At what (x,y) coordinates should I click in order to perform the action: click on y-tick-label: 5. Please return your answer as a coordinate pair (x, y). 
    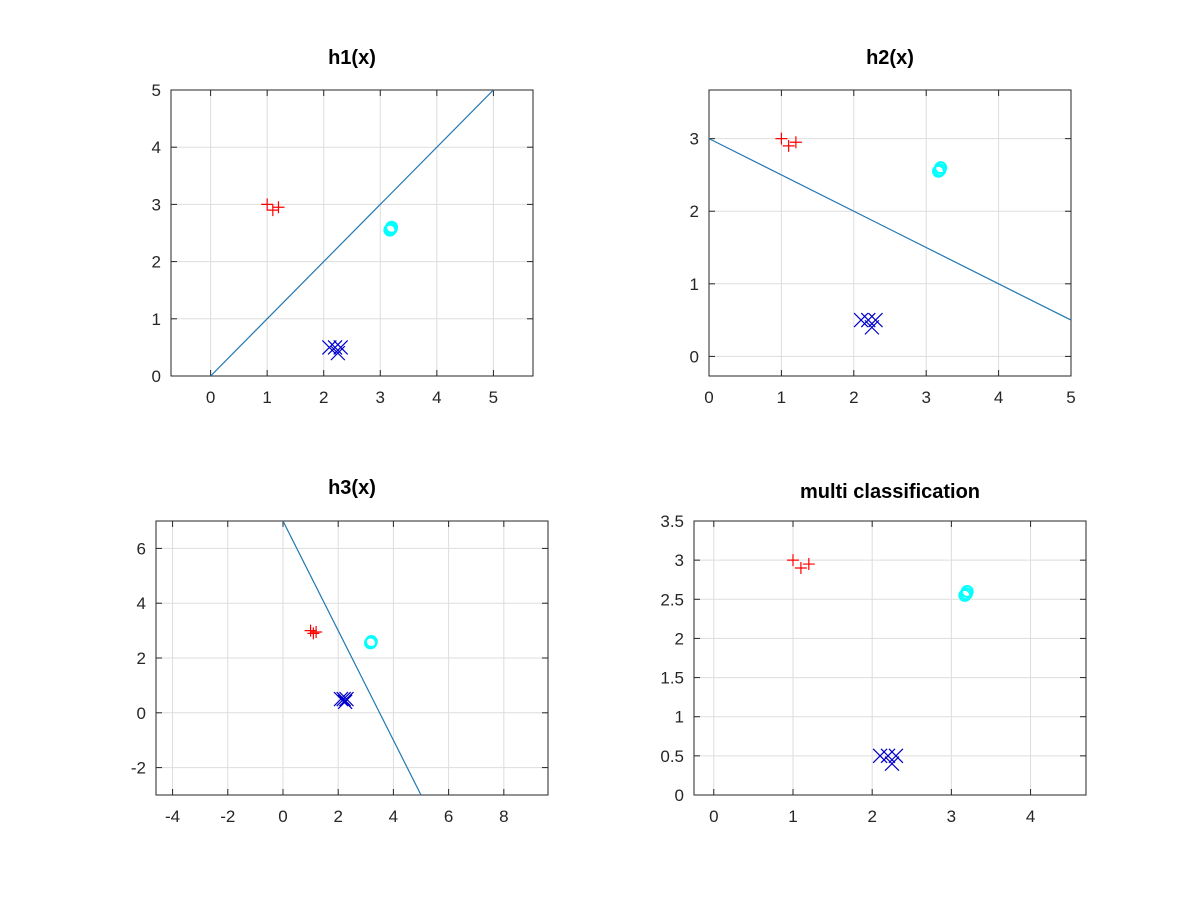
    Looking at the image, I should click on (156, 90).